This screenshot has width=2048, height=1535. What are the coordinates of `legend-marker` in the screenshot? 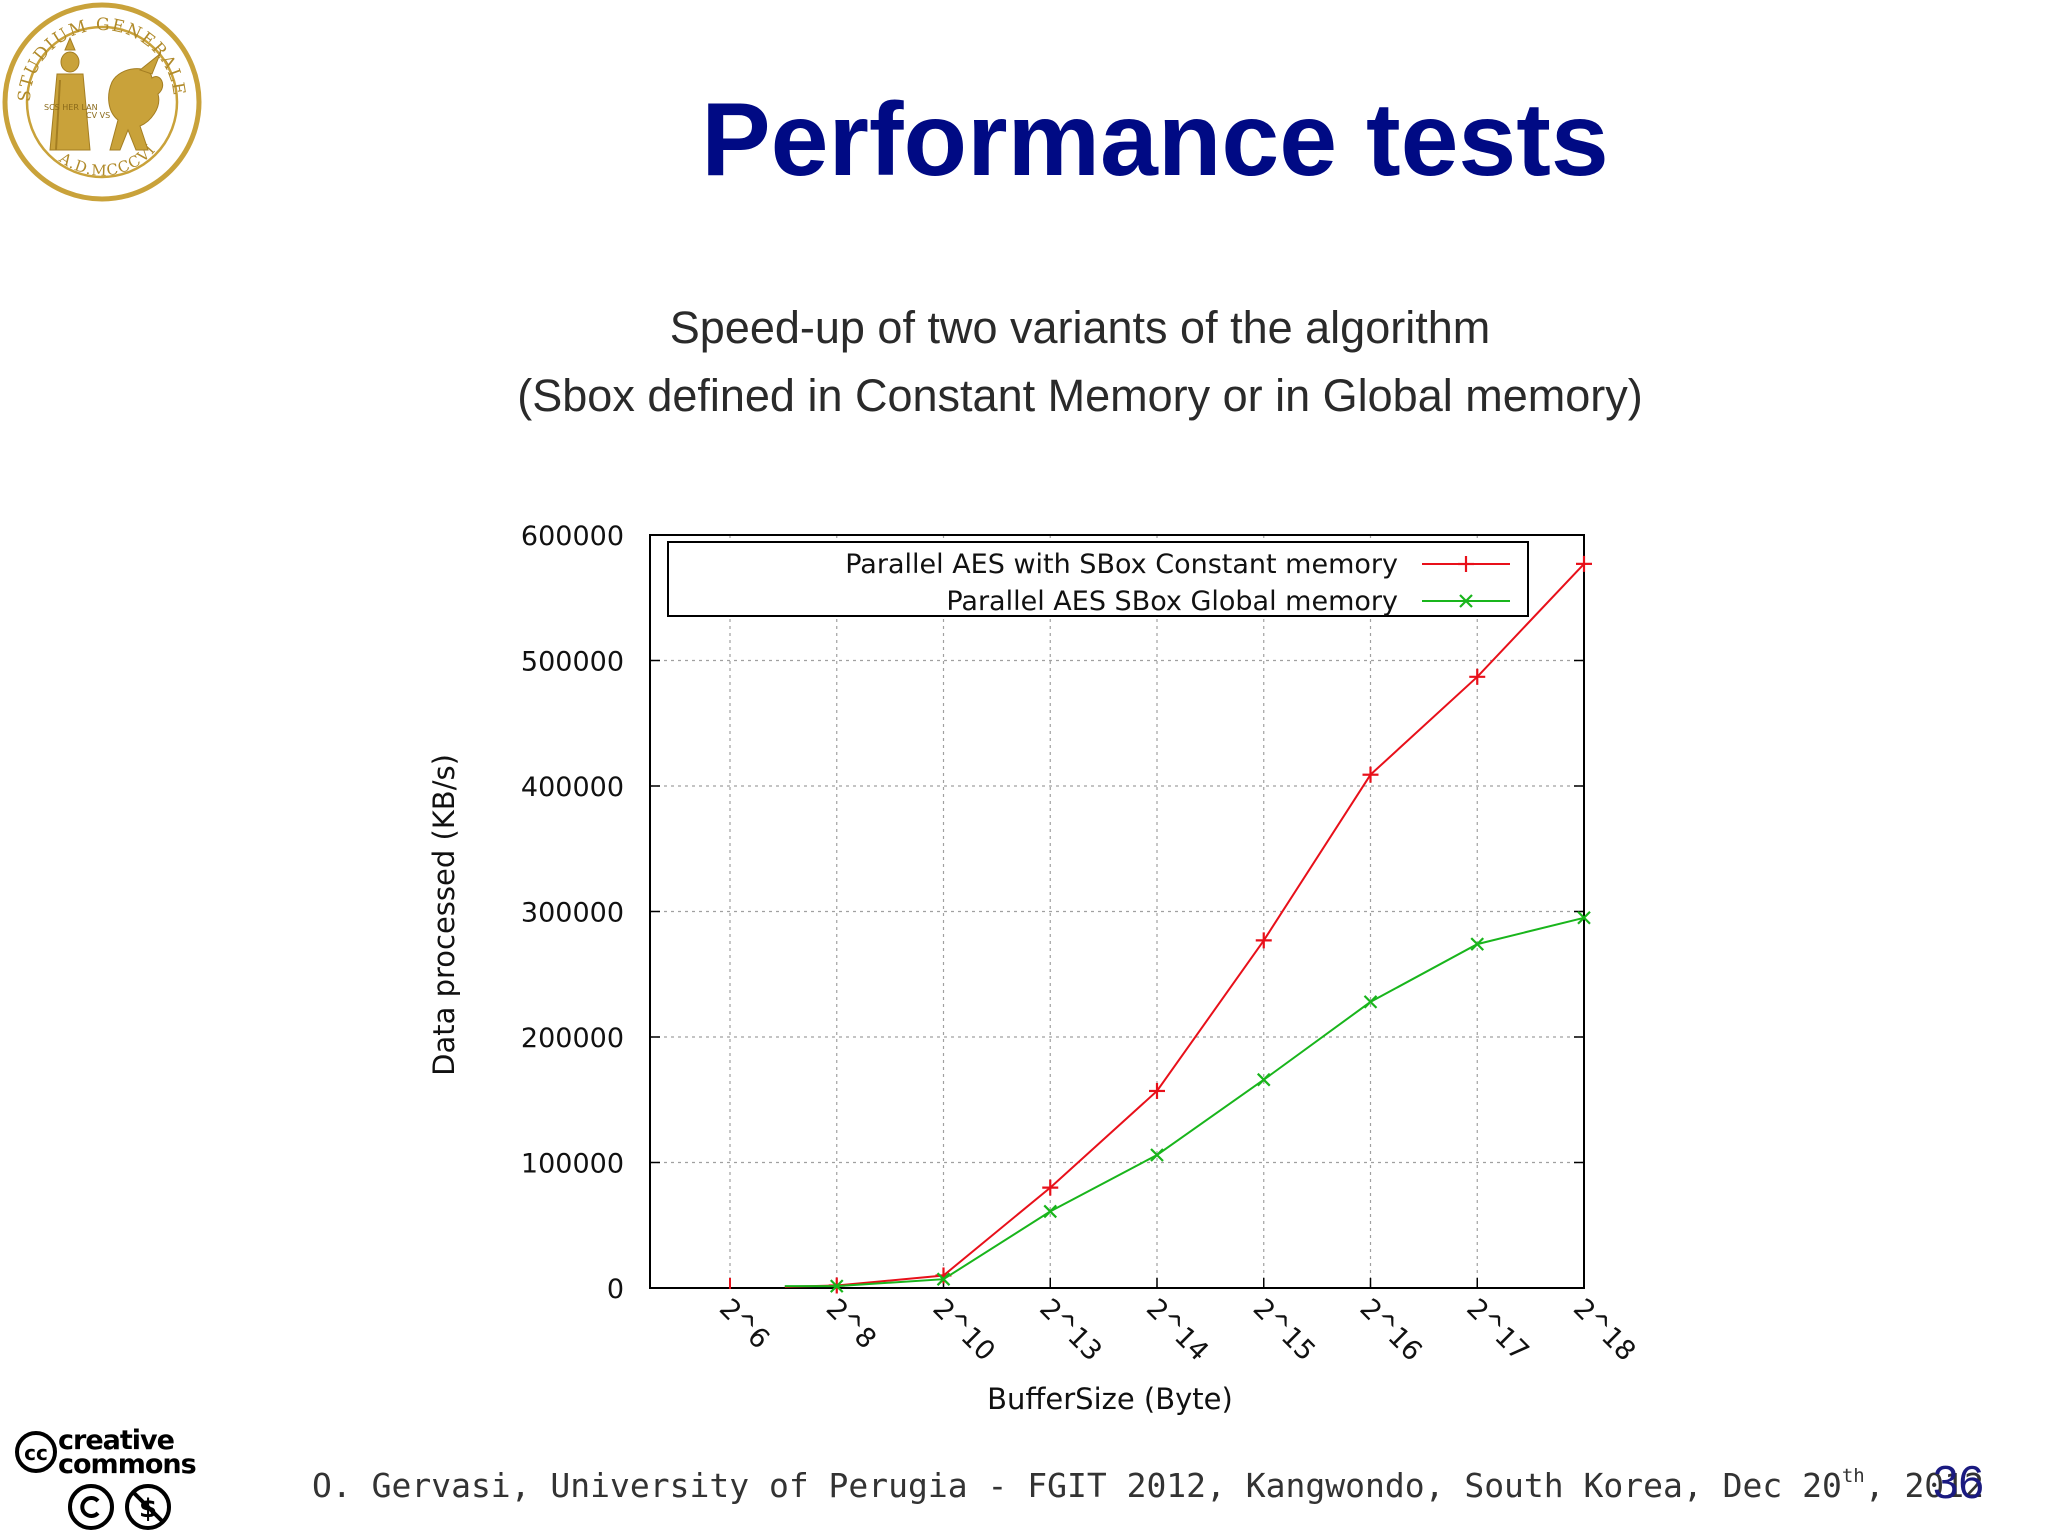 It's located at (1466, 601).